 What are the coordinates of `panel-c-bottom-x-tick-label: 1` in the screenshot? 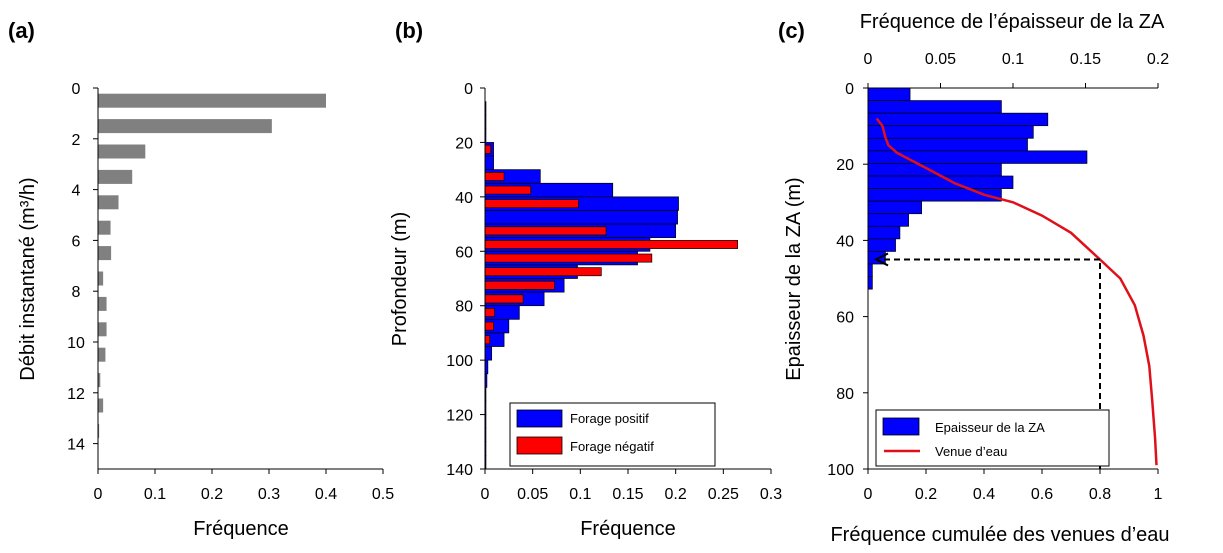 It's located at (1158, 494).